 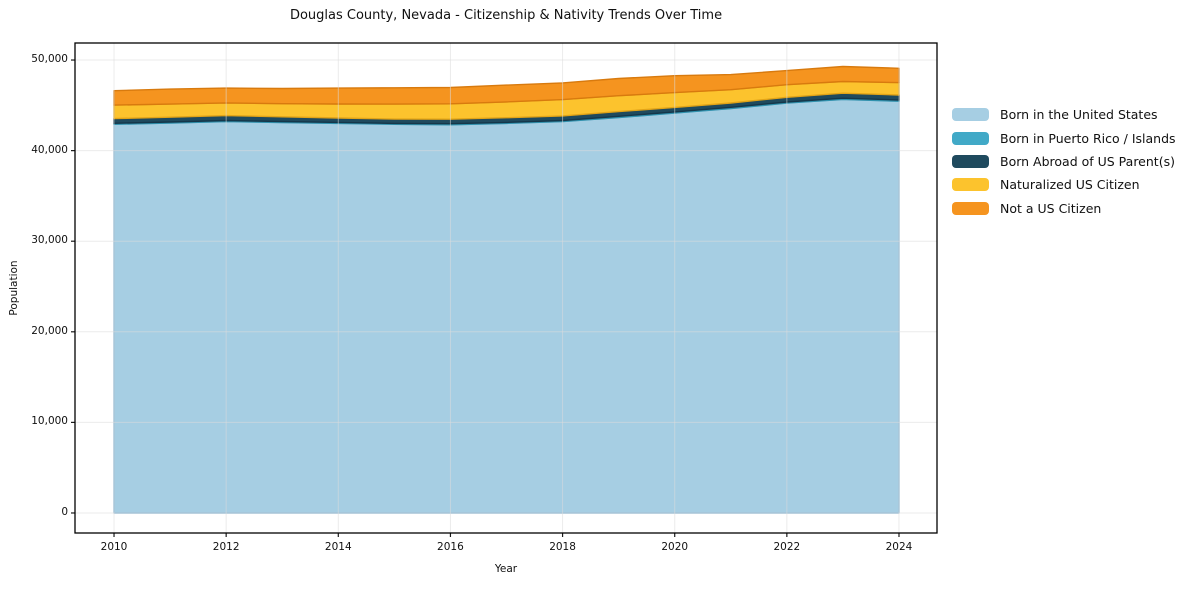 What do you see at coordinates (226, 547) in the screenshot?
I see `x-tick-label: 2012` at bounding box center [226, 547].